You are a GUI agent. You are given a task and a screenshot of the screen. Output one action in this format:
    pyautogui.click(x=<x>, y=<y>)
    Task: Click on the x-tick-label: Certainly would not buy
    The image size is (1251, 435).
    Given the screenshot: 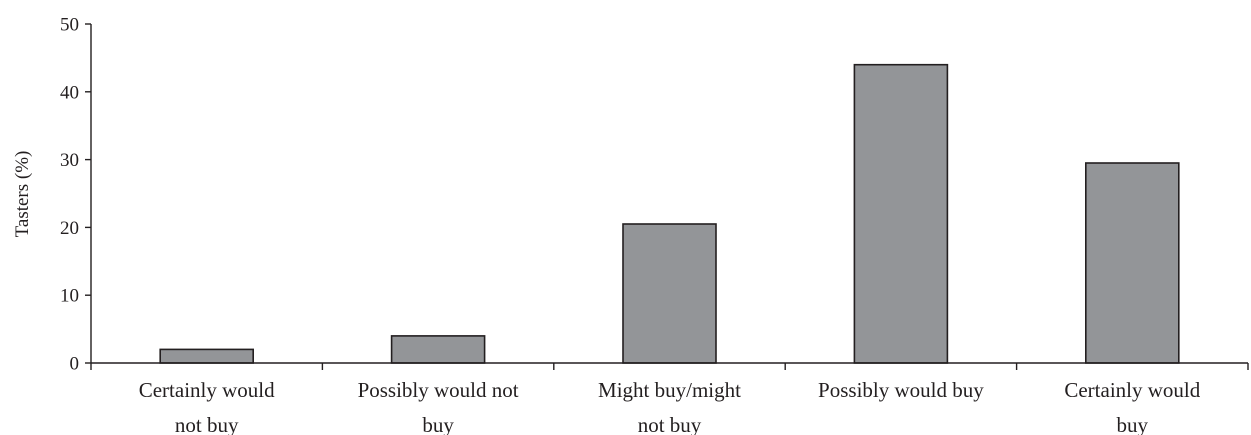 What is the action you would take?
    pyautogui.click(x=207, y=406)
    